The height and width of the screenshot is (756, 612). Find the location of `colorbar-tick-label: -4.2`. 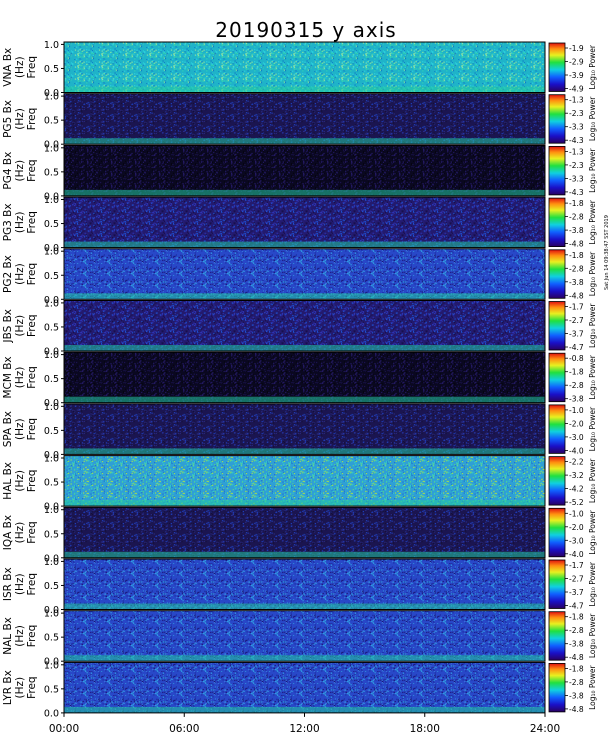

colorbar-tick-label: -4.2 is located at coordinates (576, 489).